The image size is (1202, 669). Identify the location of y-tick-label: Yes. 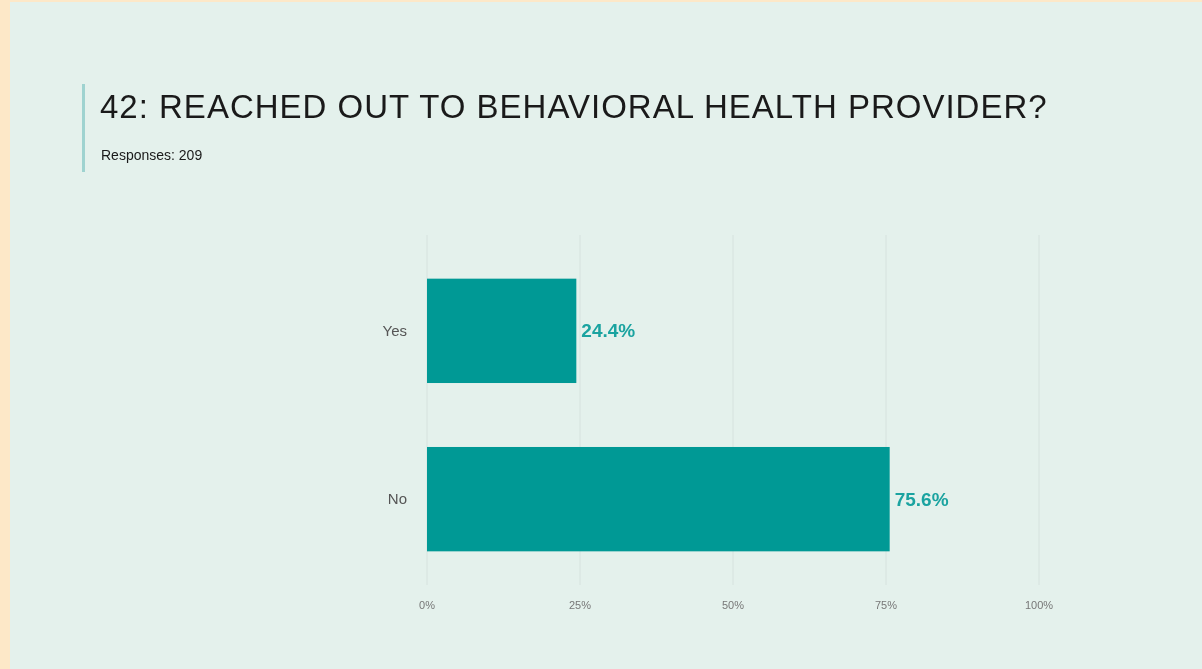
(394, 331).